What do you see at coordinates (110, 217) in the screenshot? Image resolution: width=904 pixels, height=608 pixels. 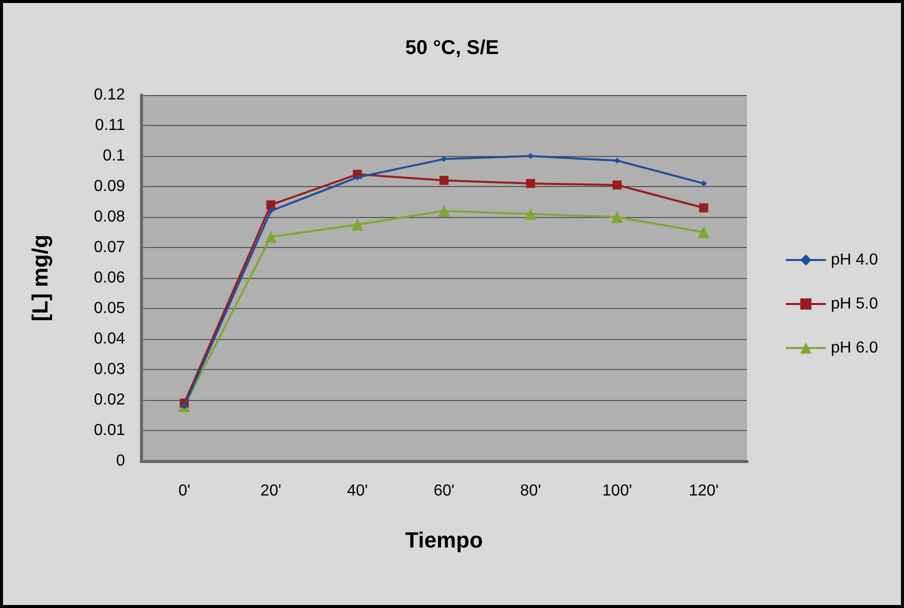 I see `y-tick-label: 0.08` at bounding box center [110, 217].